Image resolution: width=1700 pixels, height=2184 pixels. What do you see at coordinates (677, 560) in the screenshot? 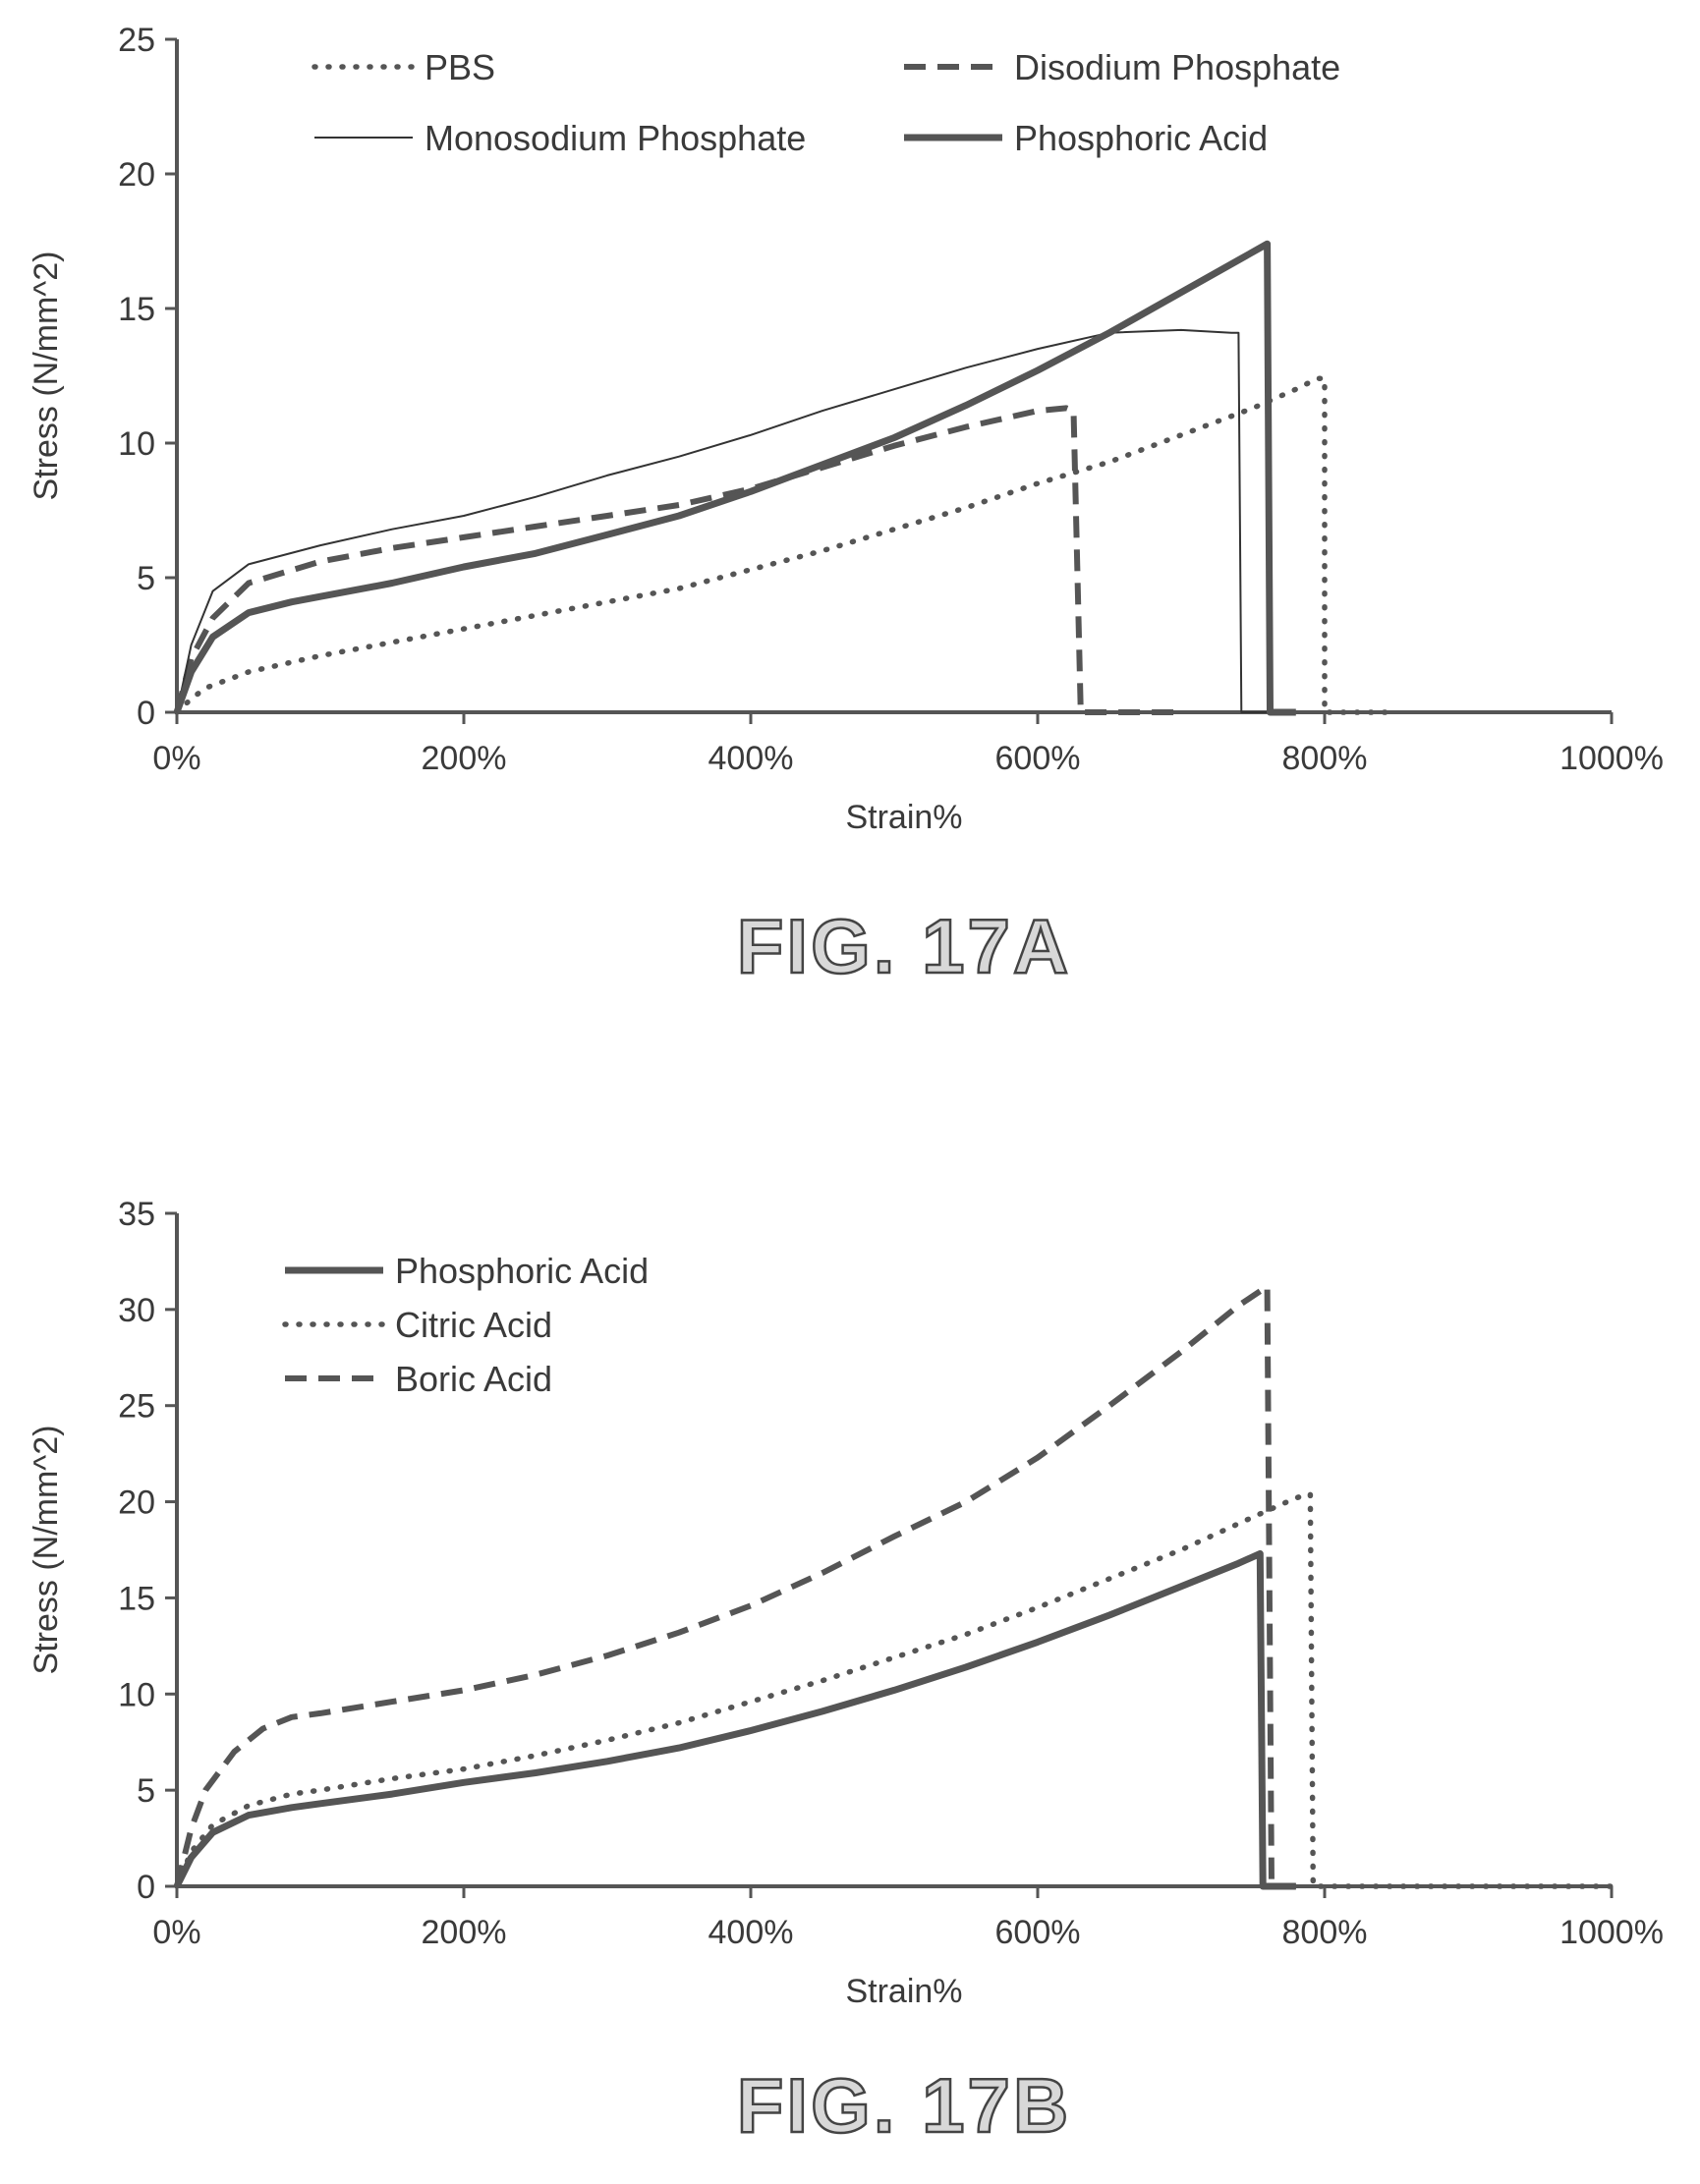
I see `series-line-disodium-phosphate` at bounding box center [677, 560].